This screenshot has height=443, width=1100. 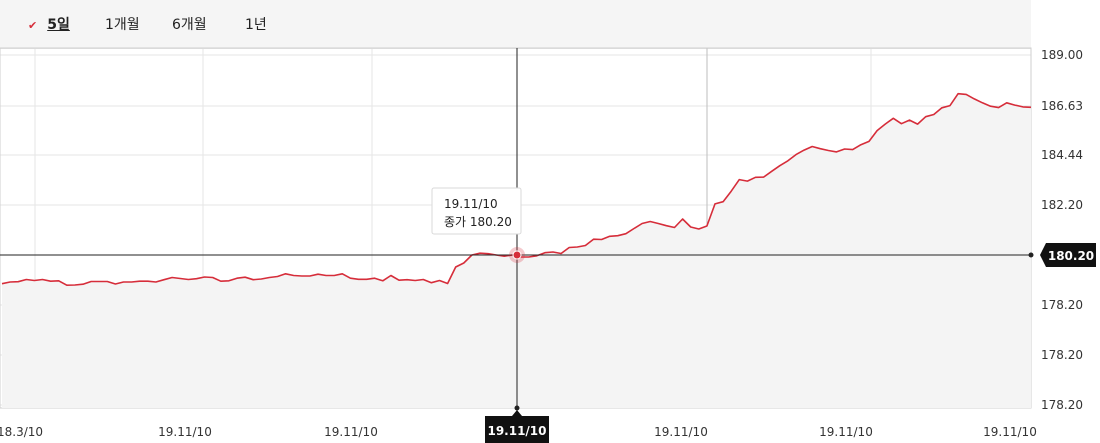 What do you see at coordinates (517, 255) in the screenshot?
I see `highlight-point` at bounding box center [517, 255].